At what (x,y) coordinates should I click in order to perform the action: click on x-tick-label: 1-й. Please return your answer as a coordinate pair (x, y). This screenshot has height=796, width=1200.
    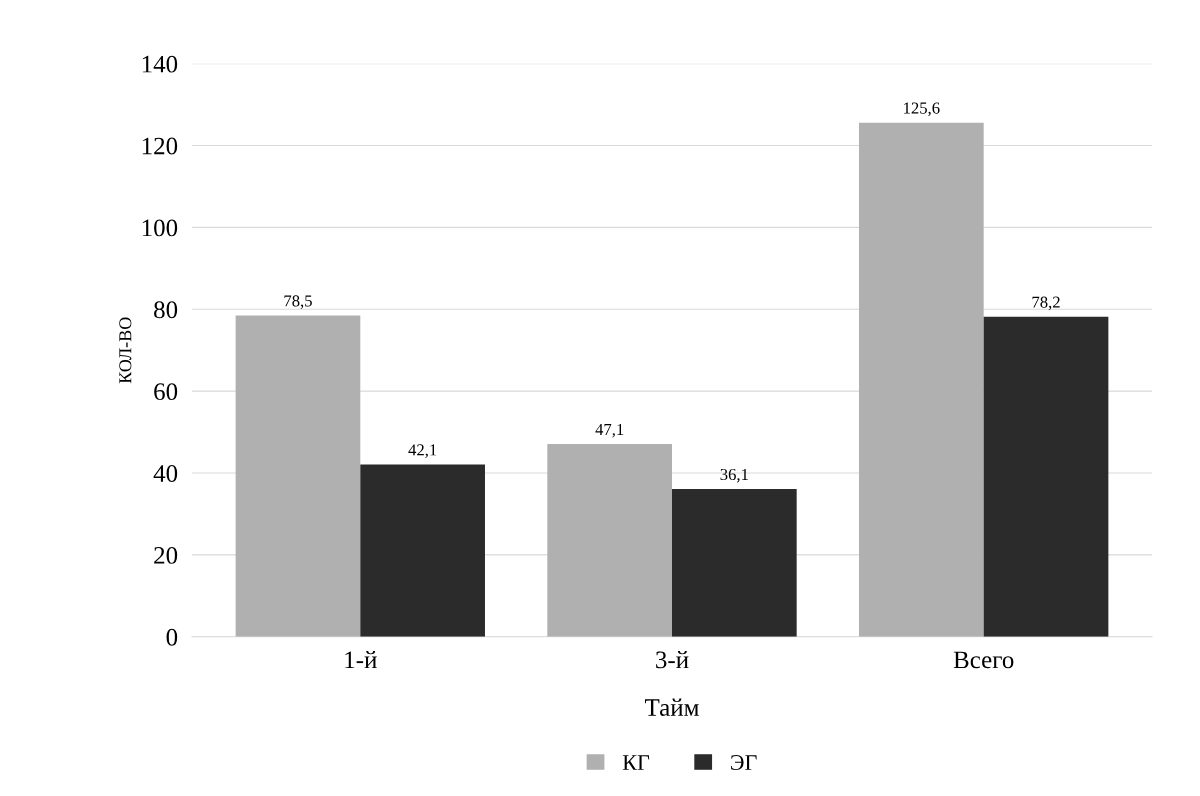
    Looking at the image, I should click on (361, 659).